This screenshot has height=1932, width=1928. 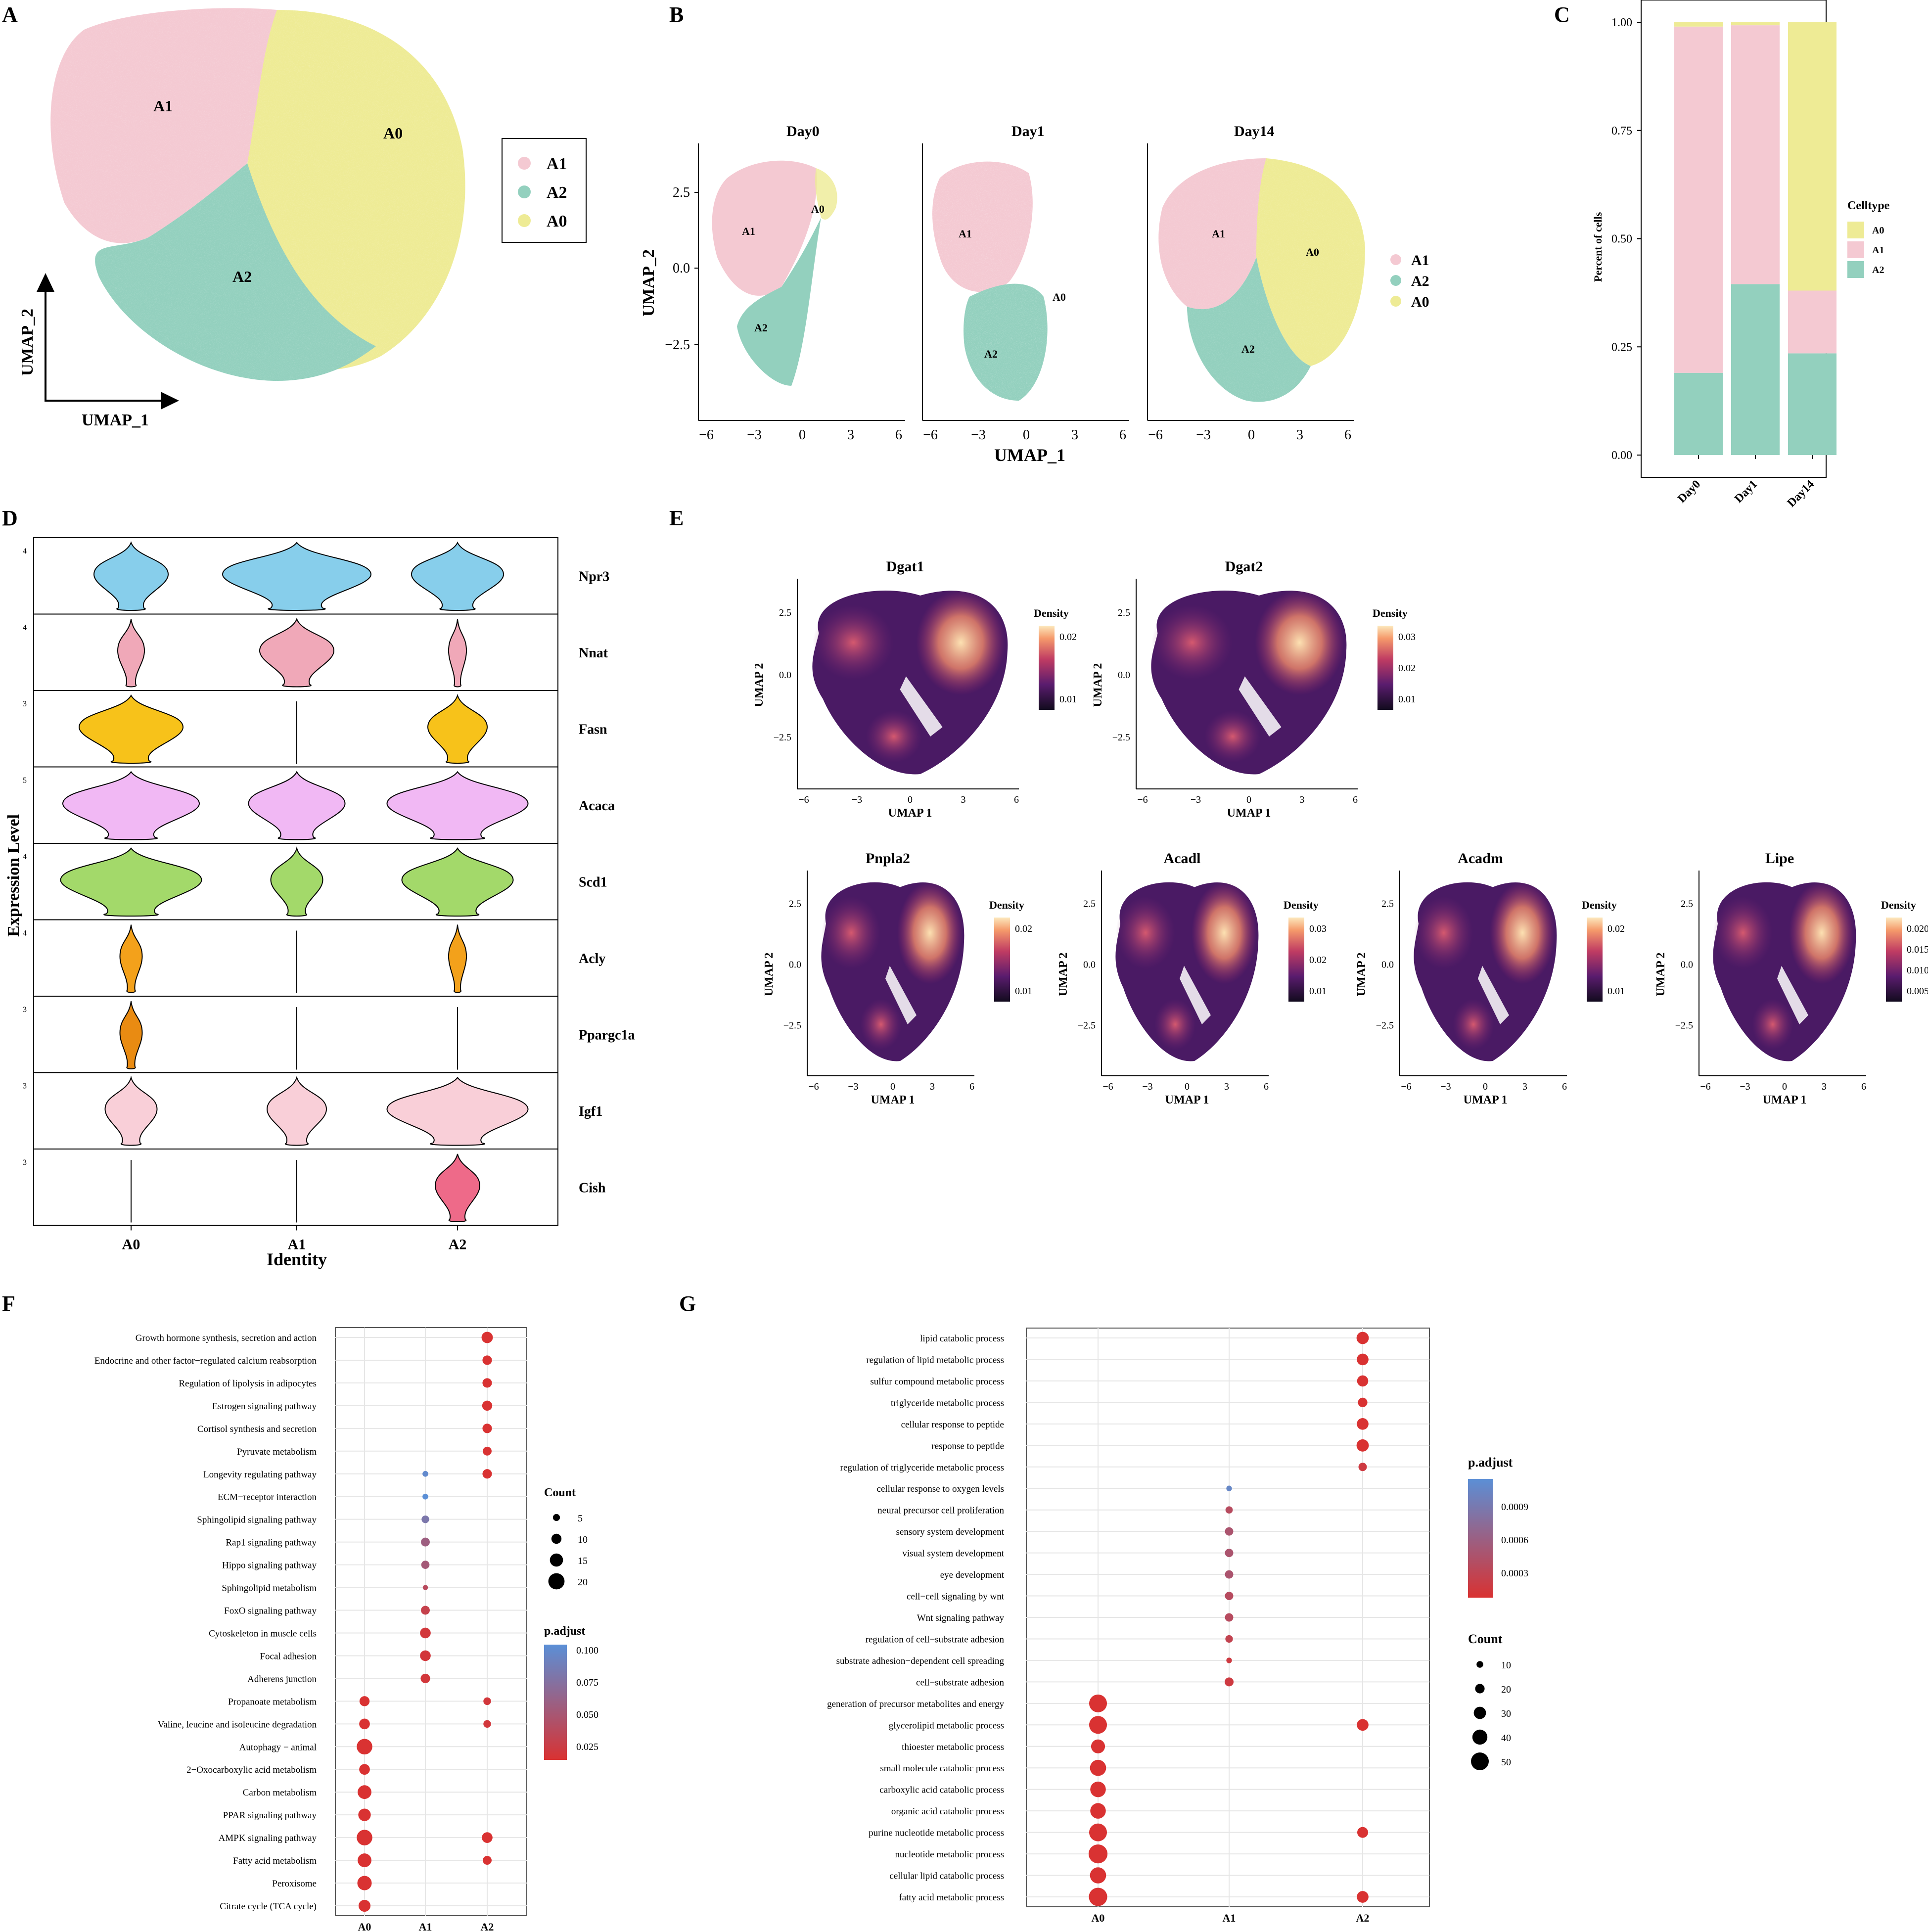 What do you see at coordinates (364, 1927) in the screenshot?
I see `dotplot-xtick-a0: A0` at bounding box center [364, 1927].